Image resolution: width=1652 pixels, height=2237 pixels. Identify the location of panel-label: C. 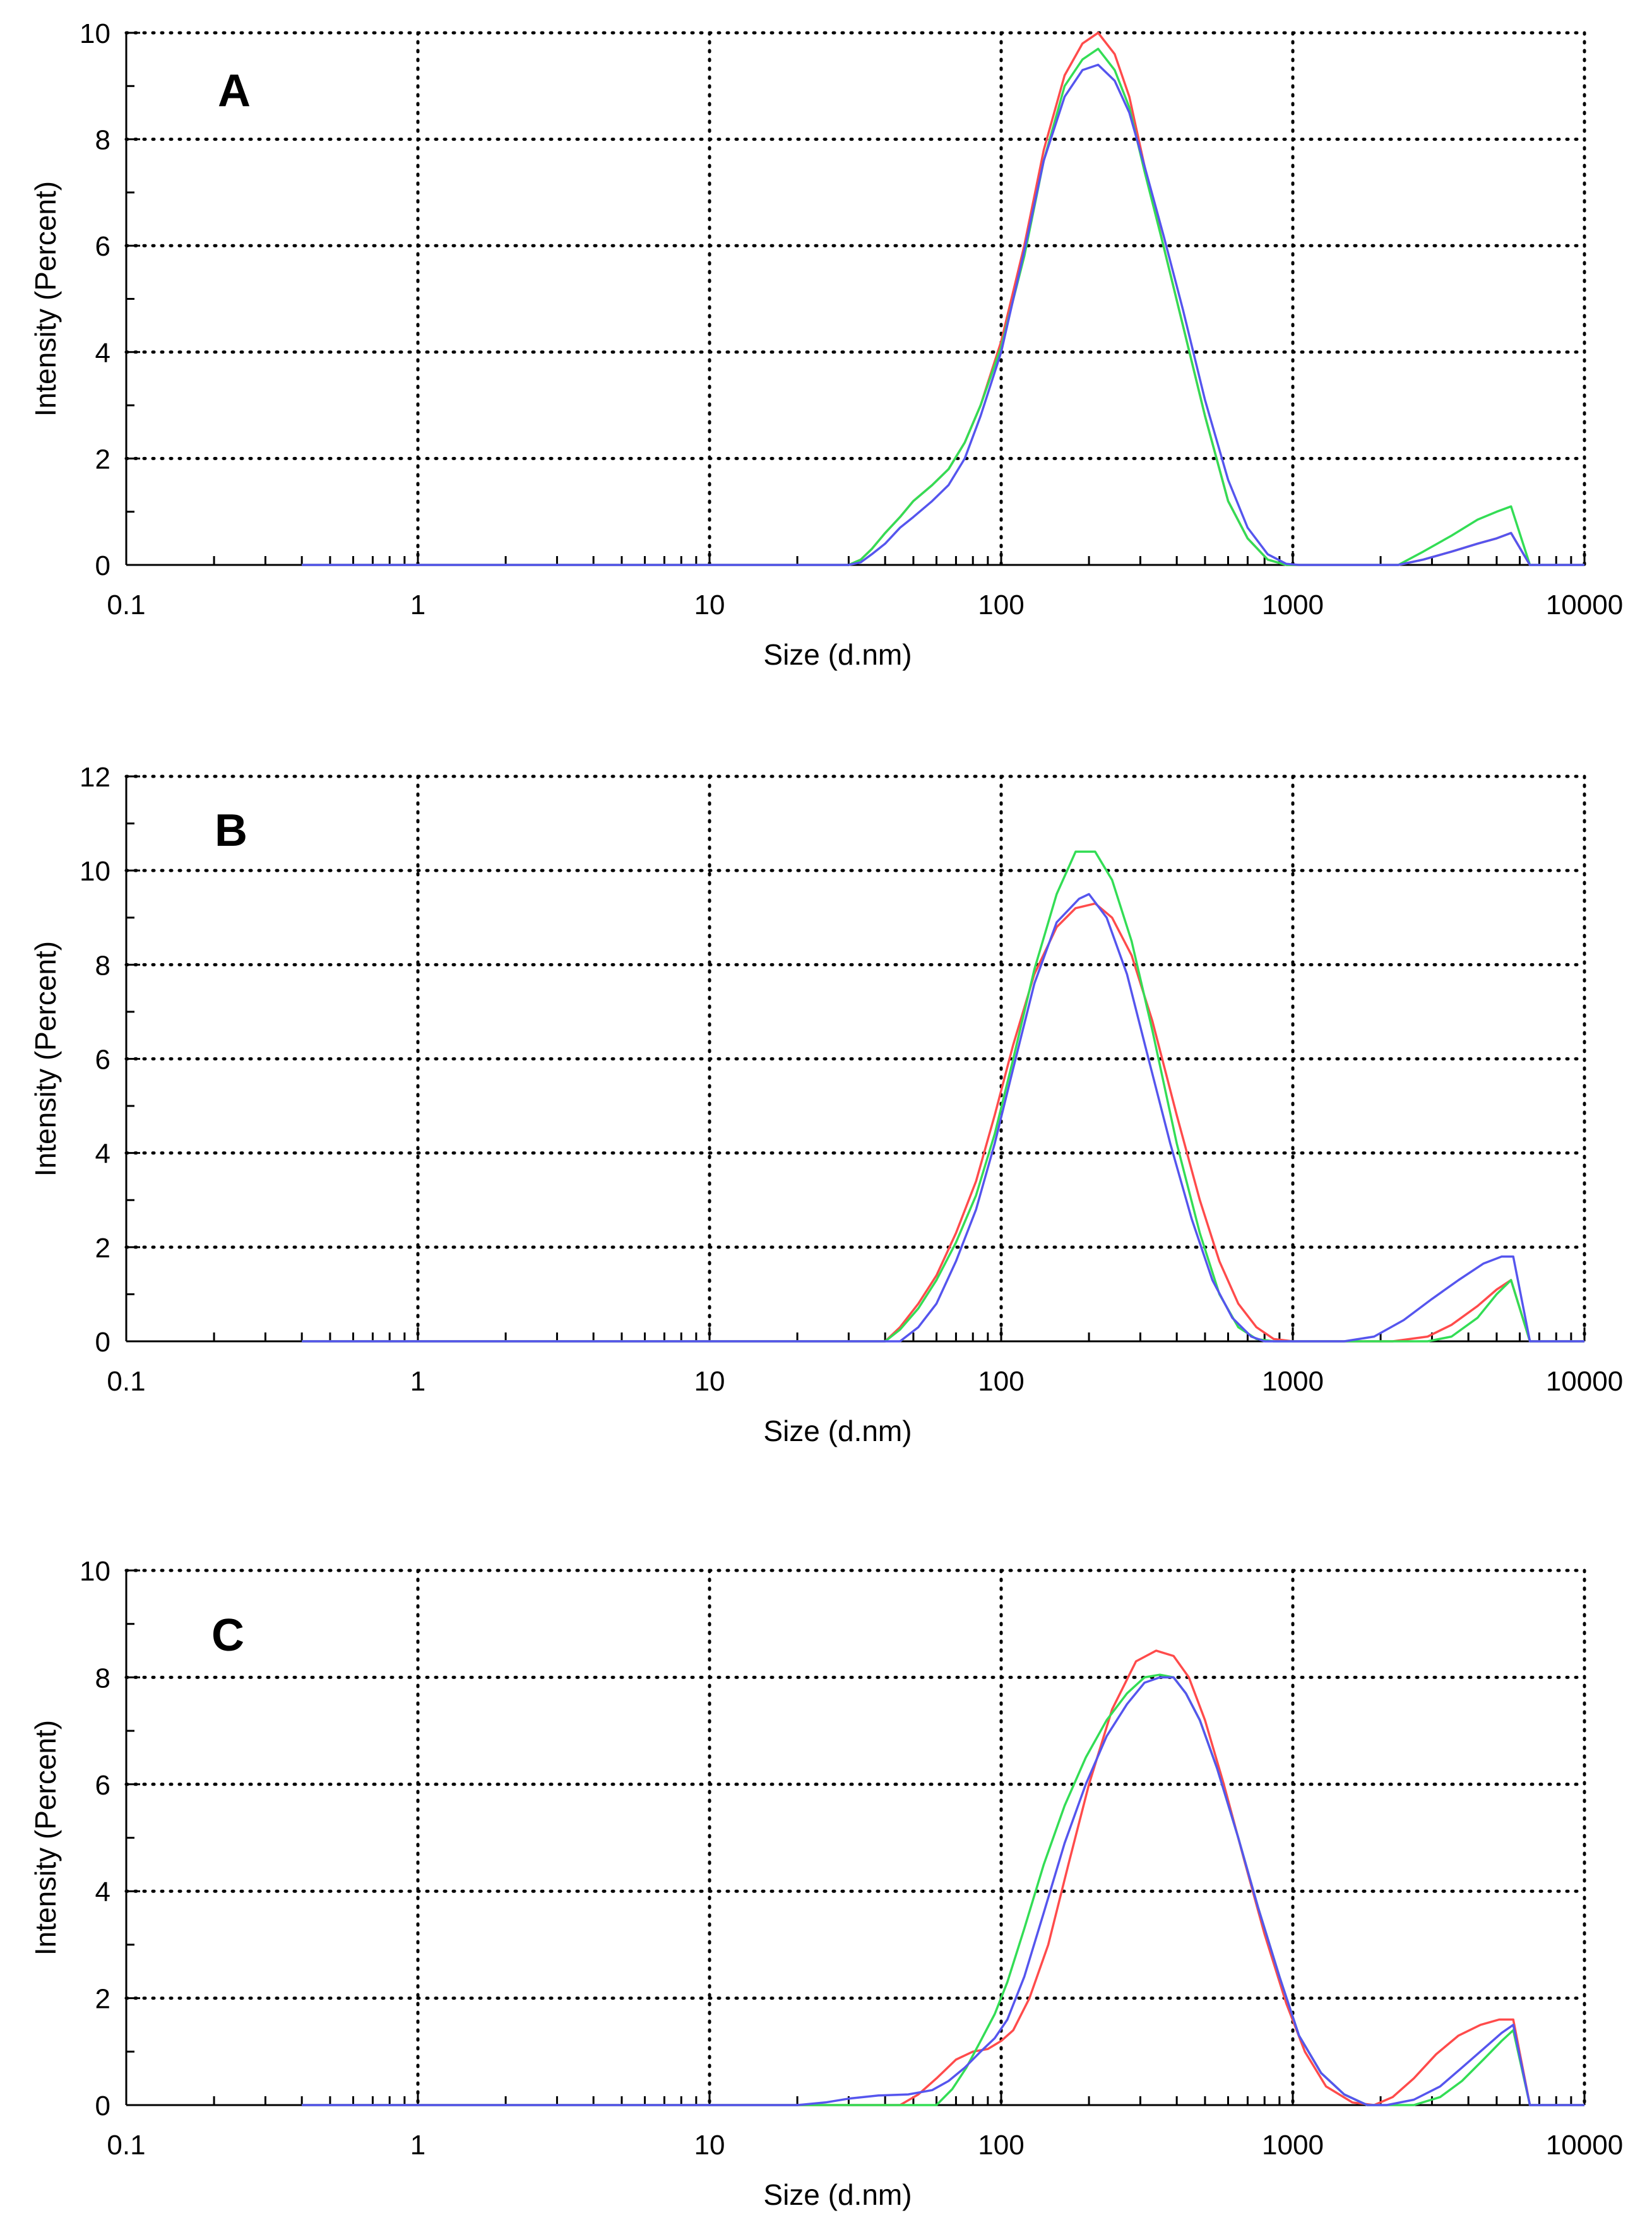
(227, 1635).